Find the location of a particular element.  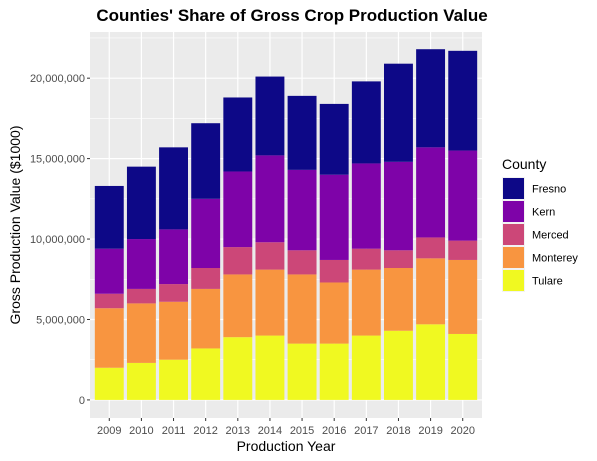

bar-monterey-2017 is located at coordinates (366, 302).